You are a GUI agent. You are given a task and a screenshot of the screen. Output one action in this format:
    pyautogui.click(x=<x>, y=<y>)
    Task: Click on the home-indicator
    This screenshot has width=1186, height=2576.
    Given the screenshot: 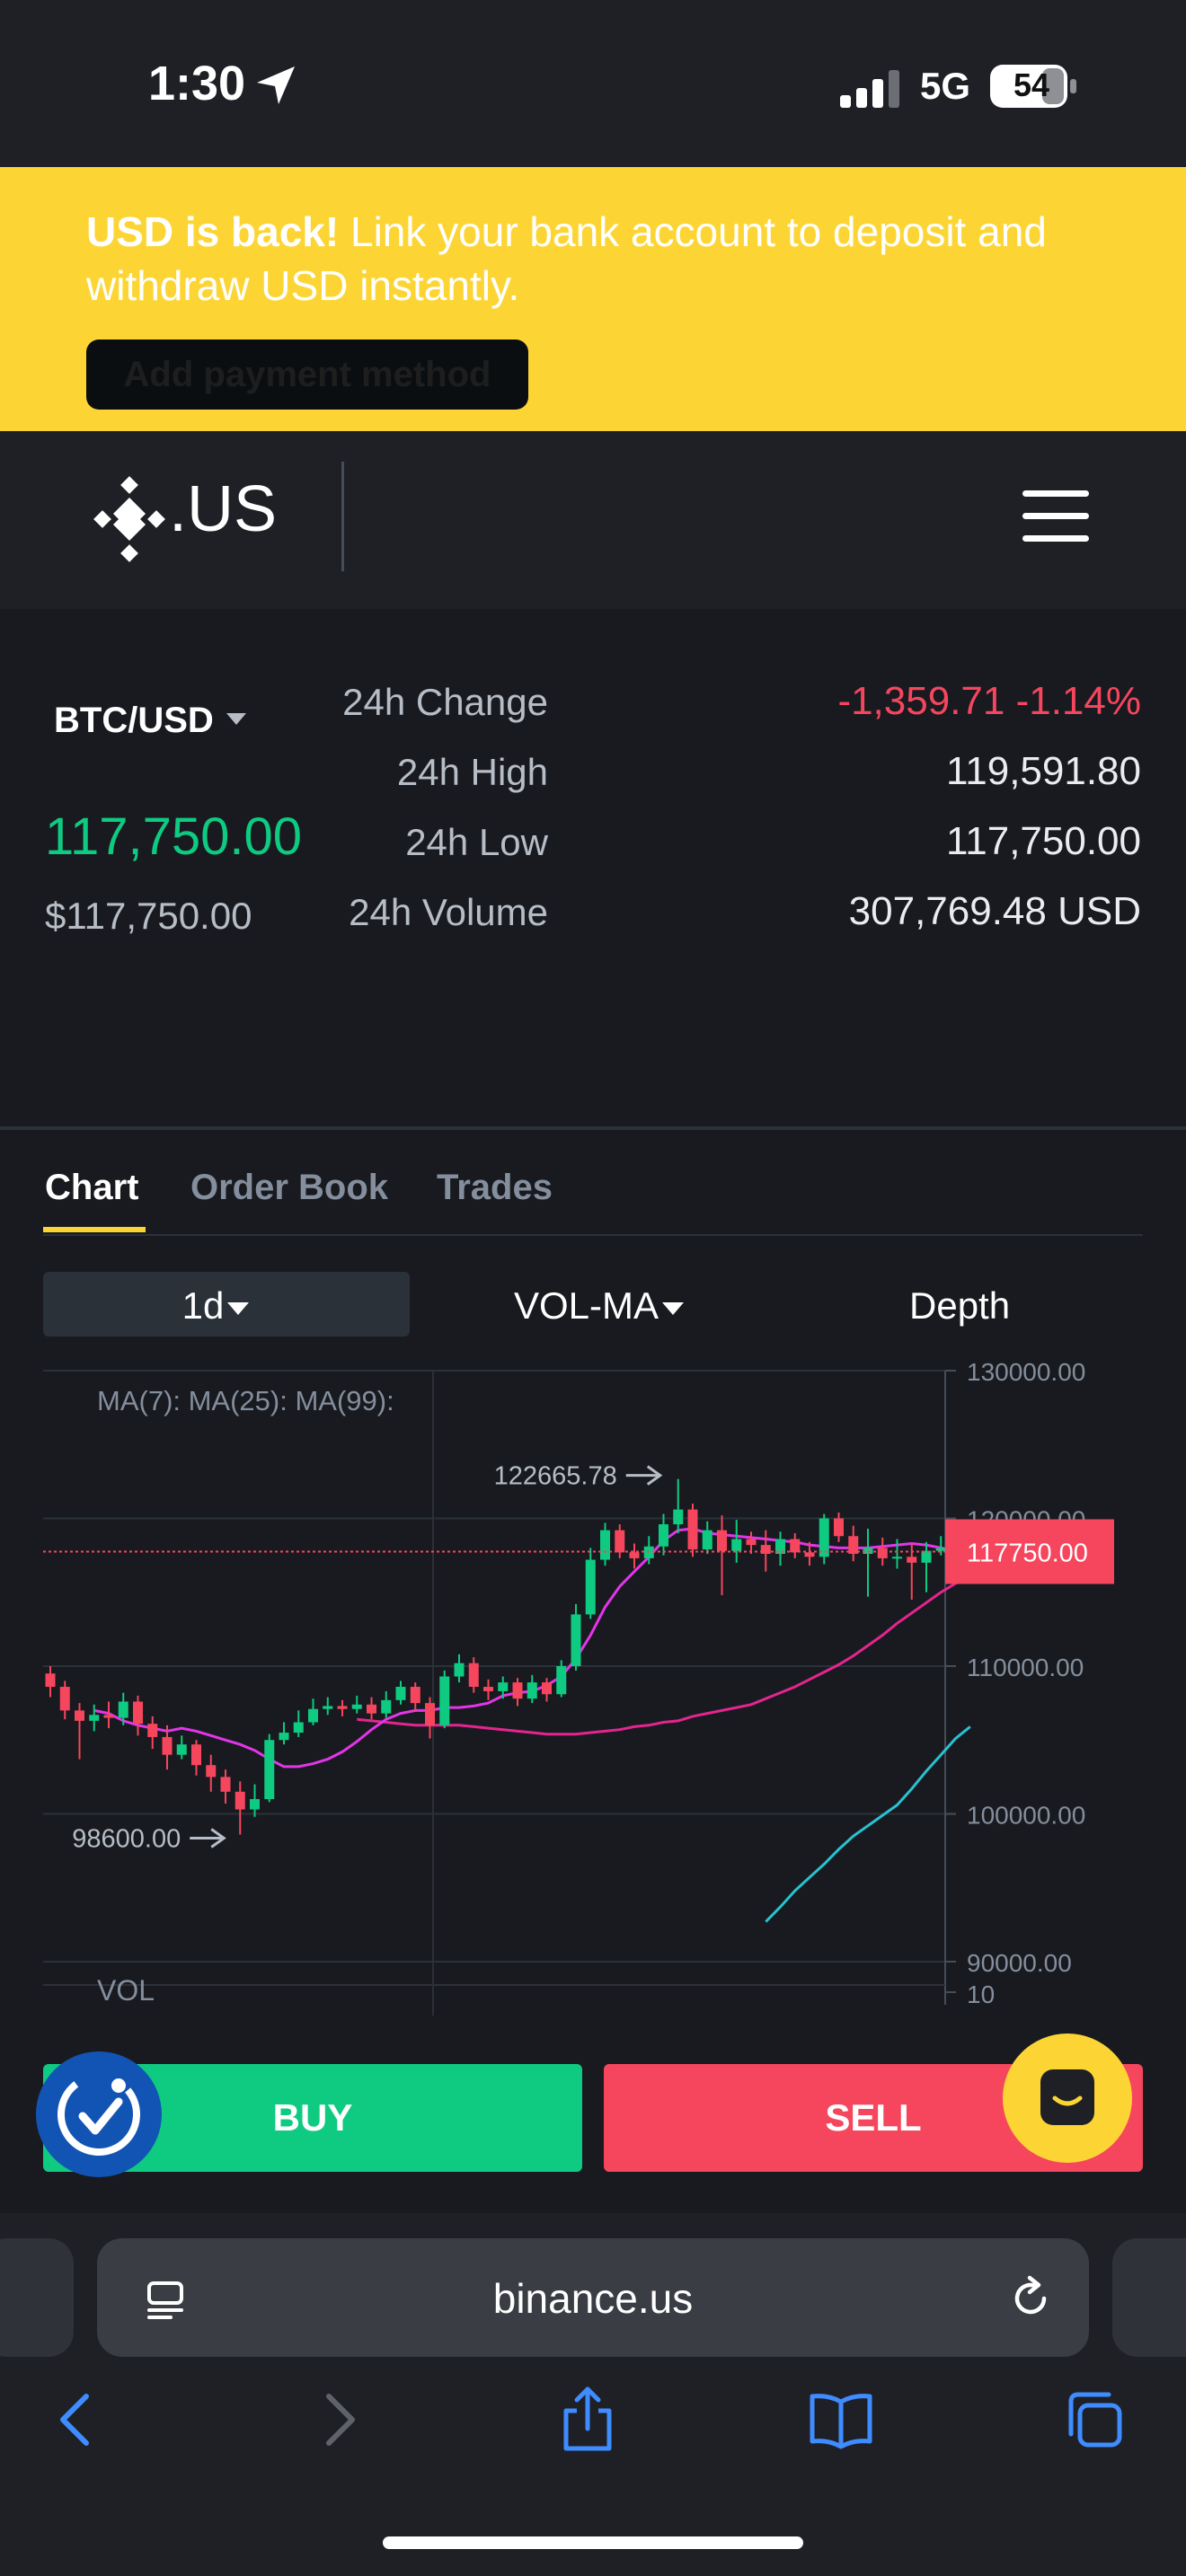 What is the action you would take?
    pyautogui.click(x=593, y=2542)
    